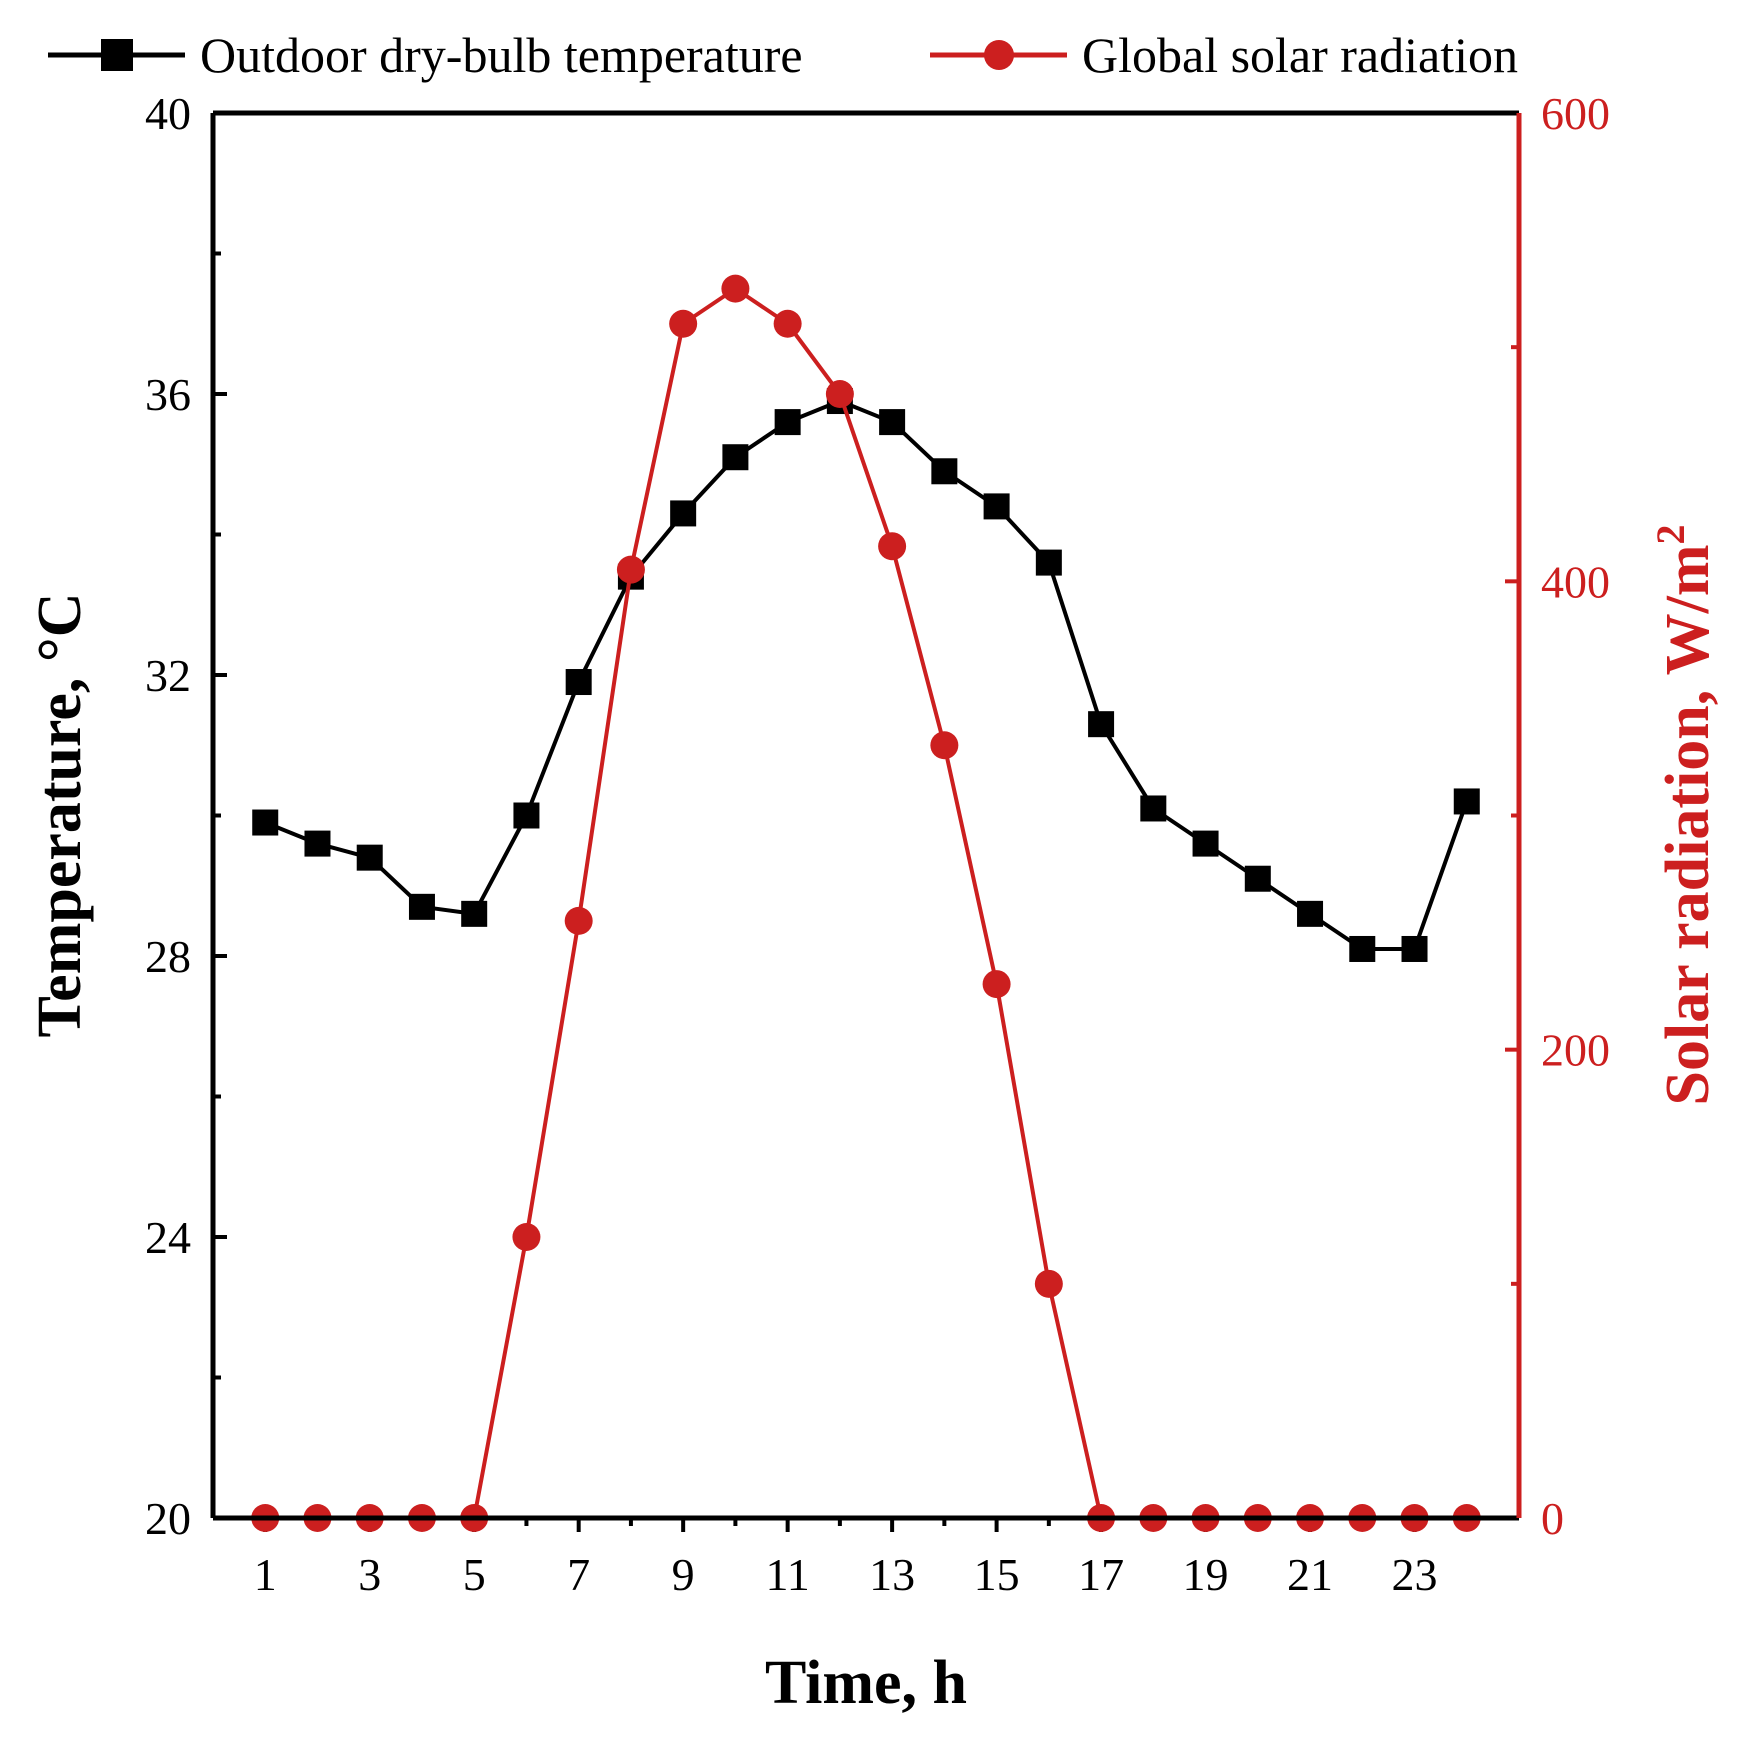 This screenshot has width=1745, height=1752. What do you see at coordinates (578, 1574) in the screenshot?
I see `x-tick-label: 7` at bounding box center [578, 1574].